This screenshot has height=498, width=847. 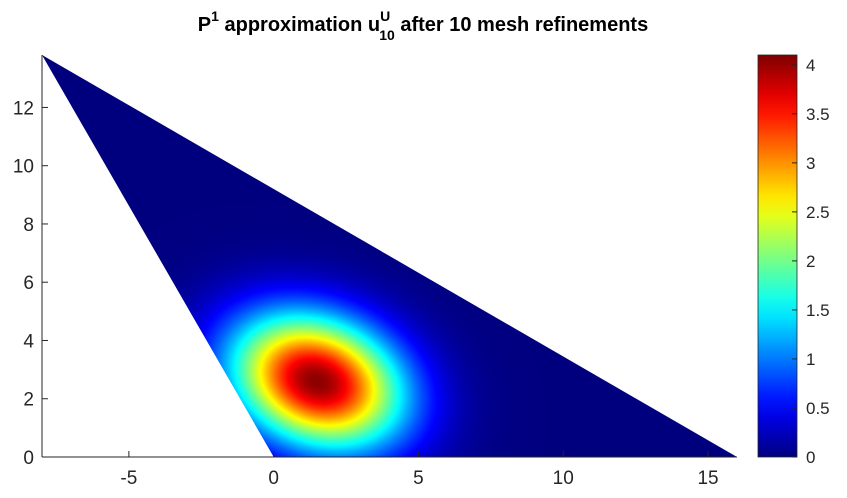 What do you see at coordinates (818, 114) in the screenshot?
I see `colorbar-tick-label: 3.5` at bounding box center [818, 114].